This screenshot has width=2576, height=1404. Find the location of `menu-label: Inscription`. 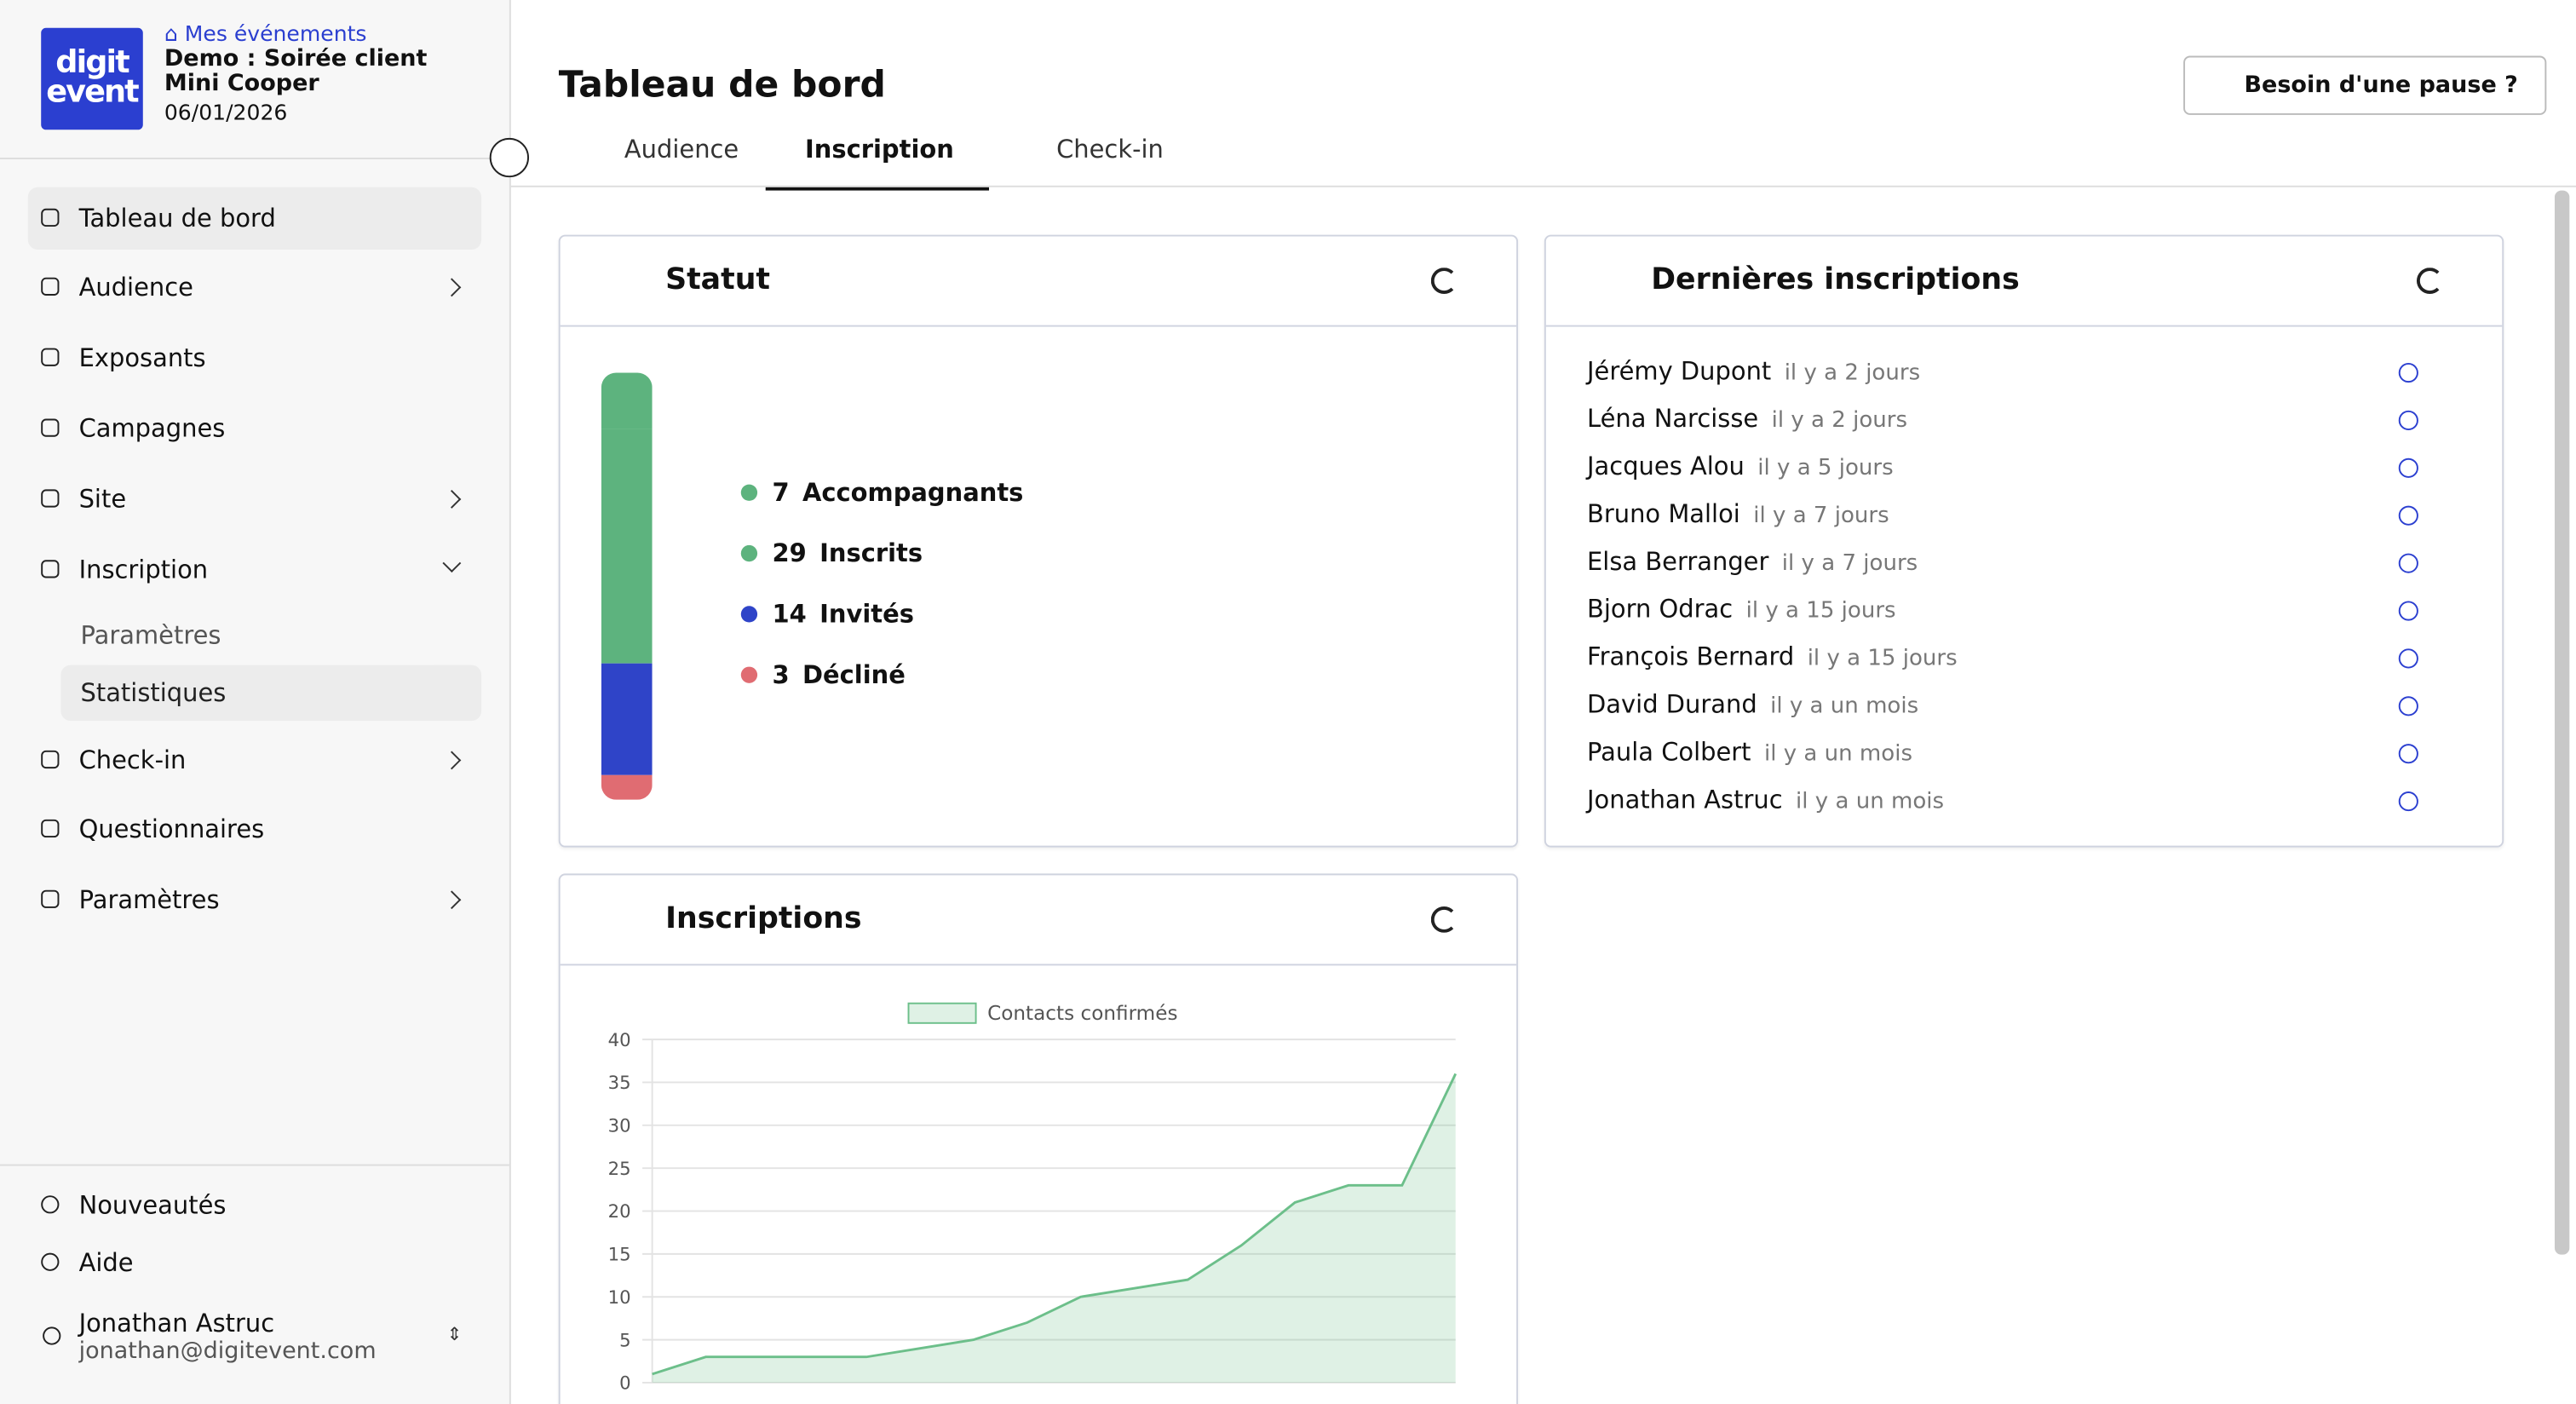

menu-label: Inscription is located at coordinates (144, 569).